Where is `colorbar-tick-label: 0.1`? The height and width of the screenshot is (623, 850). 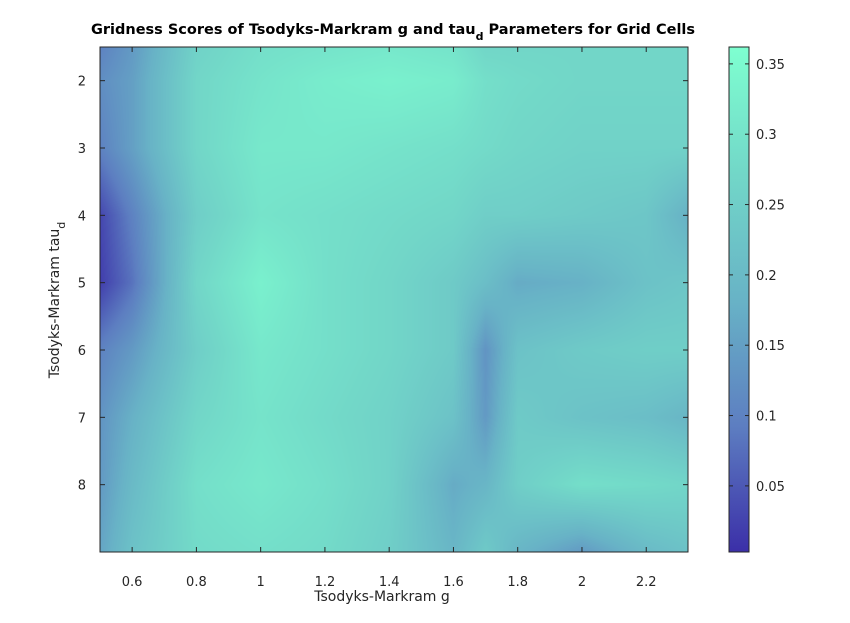
colorbar-tick-label: 0.1 is located at coordinates (766, 417).